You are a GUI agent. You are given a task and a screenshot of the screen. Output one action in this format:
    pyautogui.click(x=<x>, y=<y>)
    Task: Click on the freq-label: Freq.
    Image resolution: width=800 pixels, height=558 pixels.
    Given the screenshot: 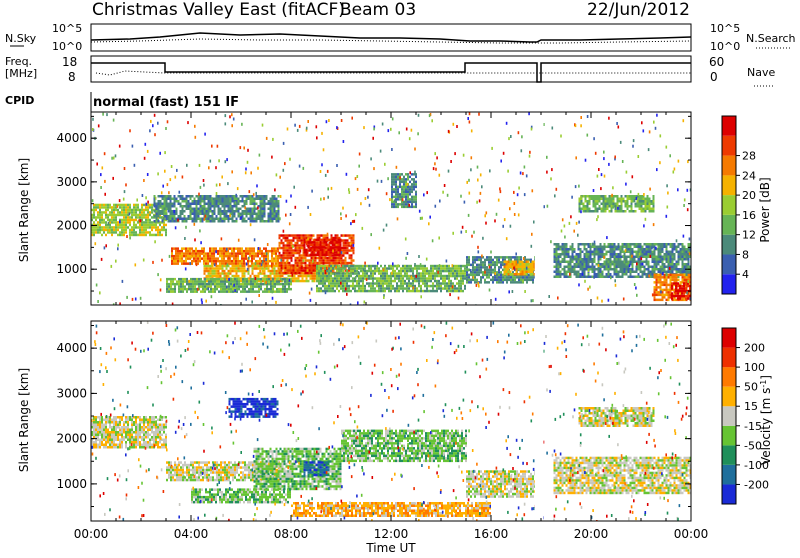 What is the action you would take?
    pyautogui.click(x=18, y=61)
    